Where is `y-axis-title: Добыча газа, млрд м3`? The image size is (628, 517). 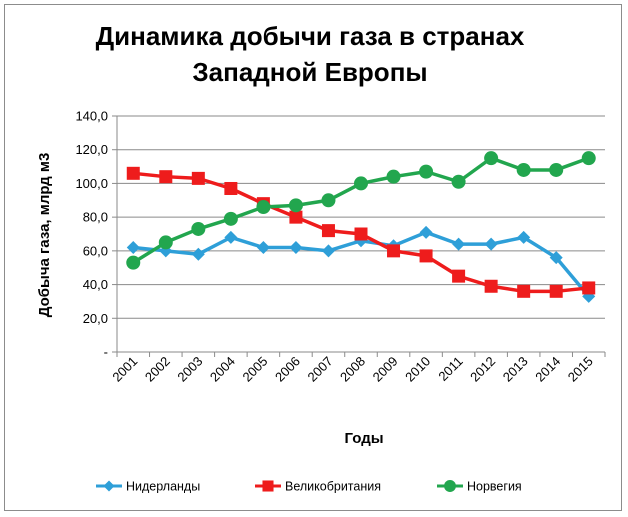 y-axis-title: Добыча газа, млрд м3 is located at coordinates (44, 235).